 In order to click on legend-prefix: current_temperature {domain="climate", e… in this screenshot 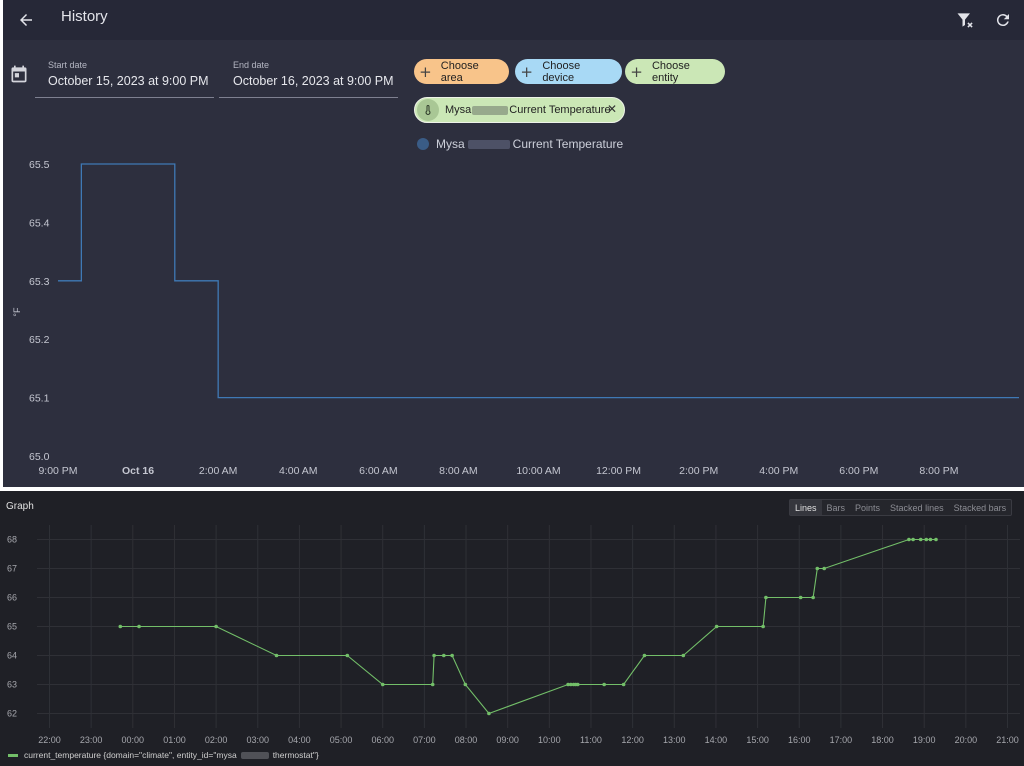, I will do `click(130, 755)`.